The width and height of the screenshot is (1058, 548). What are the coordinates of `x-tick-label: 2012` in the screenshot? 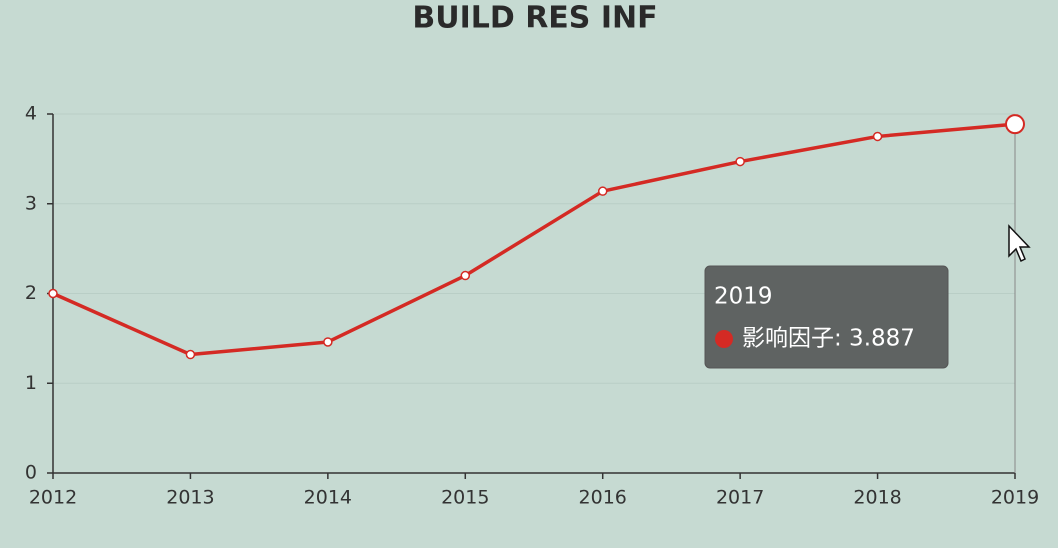 It's located at (53, 498).